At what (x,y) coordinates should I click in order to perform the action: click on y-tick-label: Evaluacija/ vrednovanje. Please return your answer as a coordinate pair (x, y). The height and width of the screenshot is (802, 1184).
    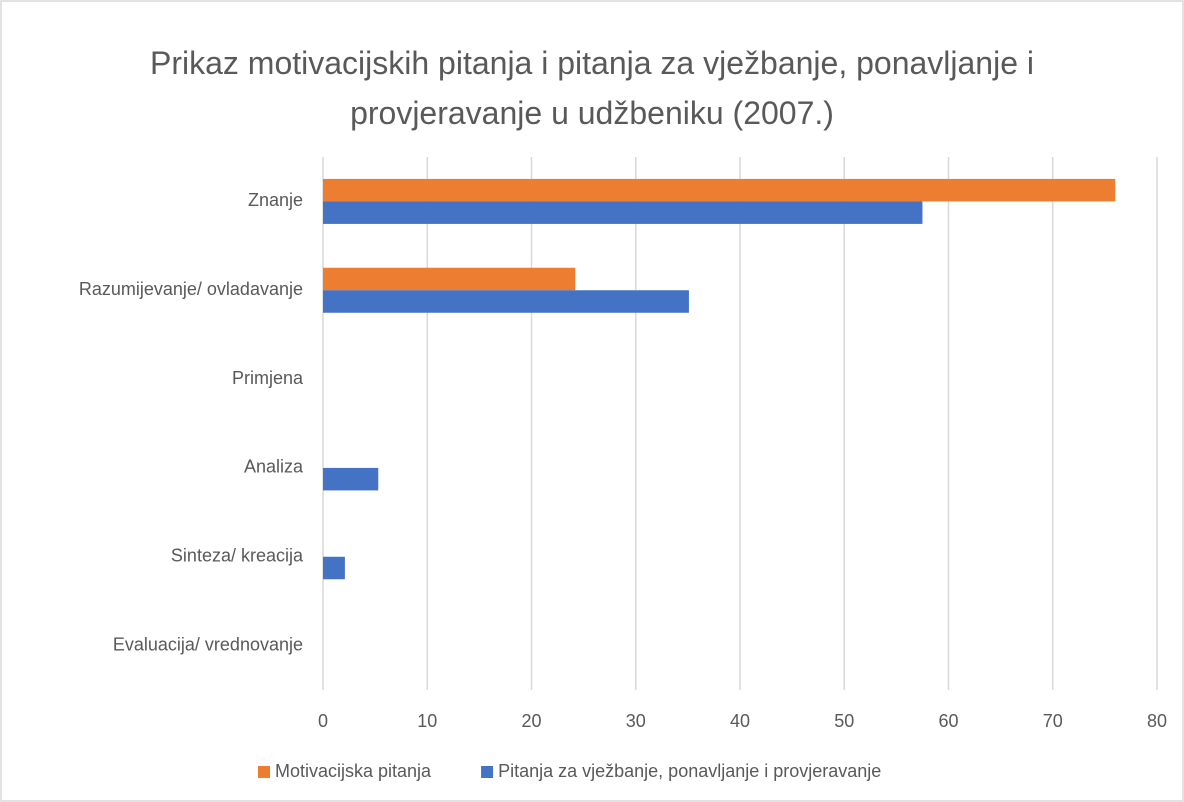
    Looking at the image, I should click on (208, 644).